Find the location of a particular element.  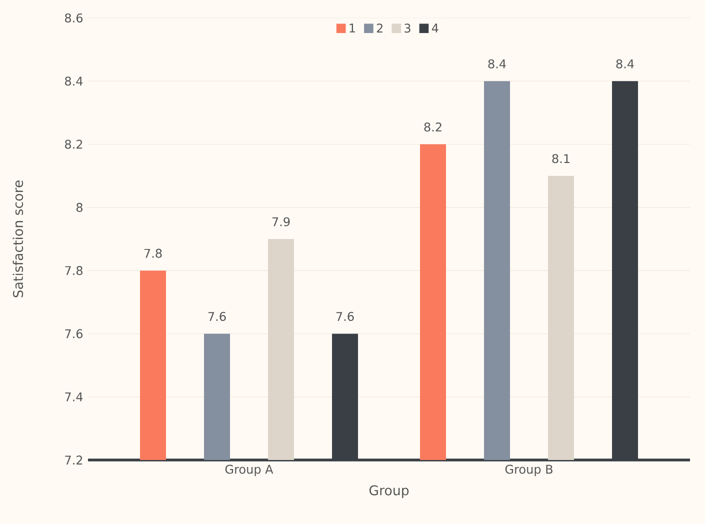

y-axis-title: Satisfaction score is located at coordinates (18, 239).